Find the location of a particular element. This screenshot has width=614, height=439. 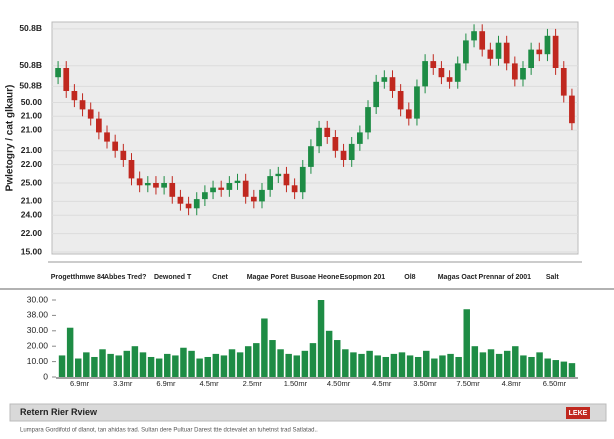

x-tick-label: 7.50mr is located at coordinates (468, 383).